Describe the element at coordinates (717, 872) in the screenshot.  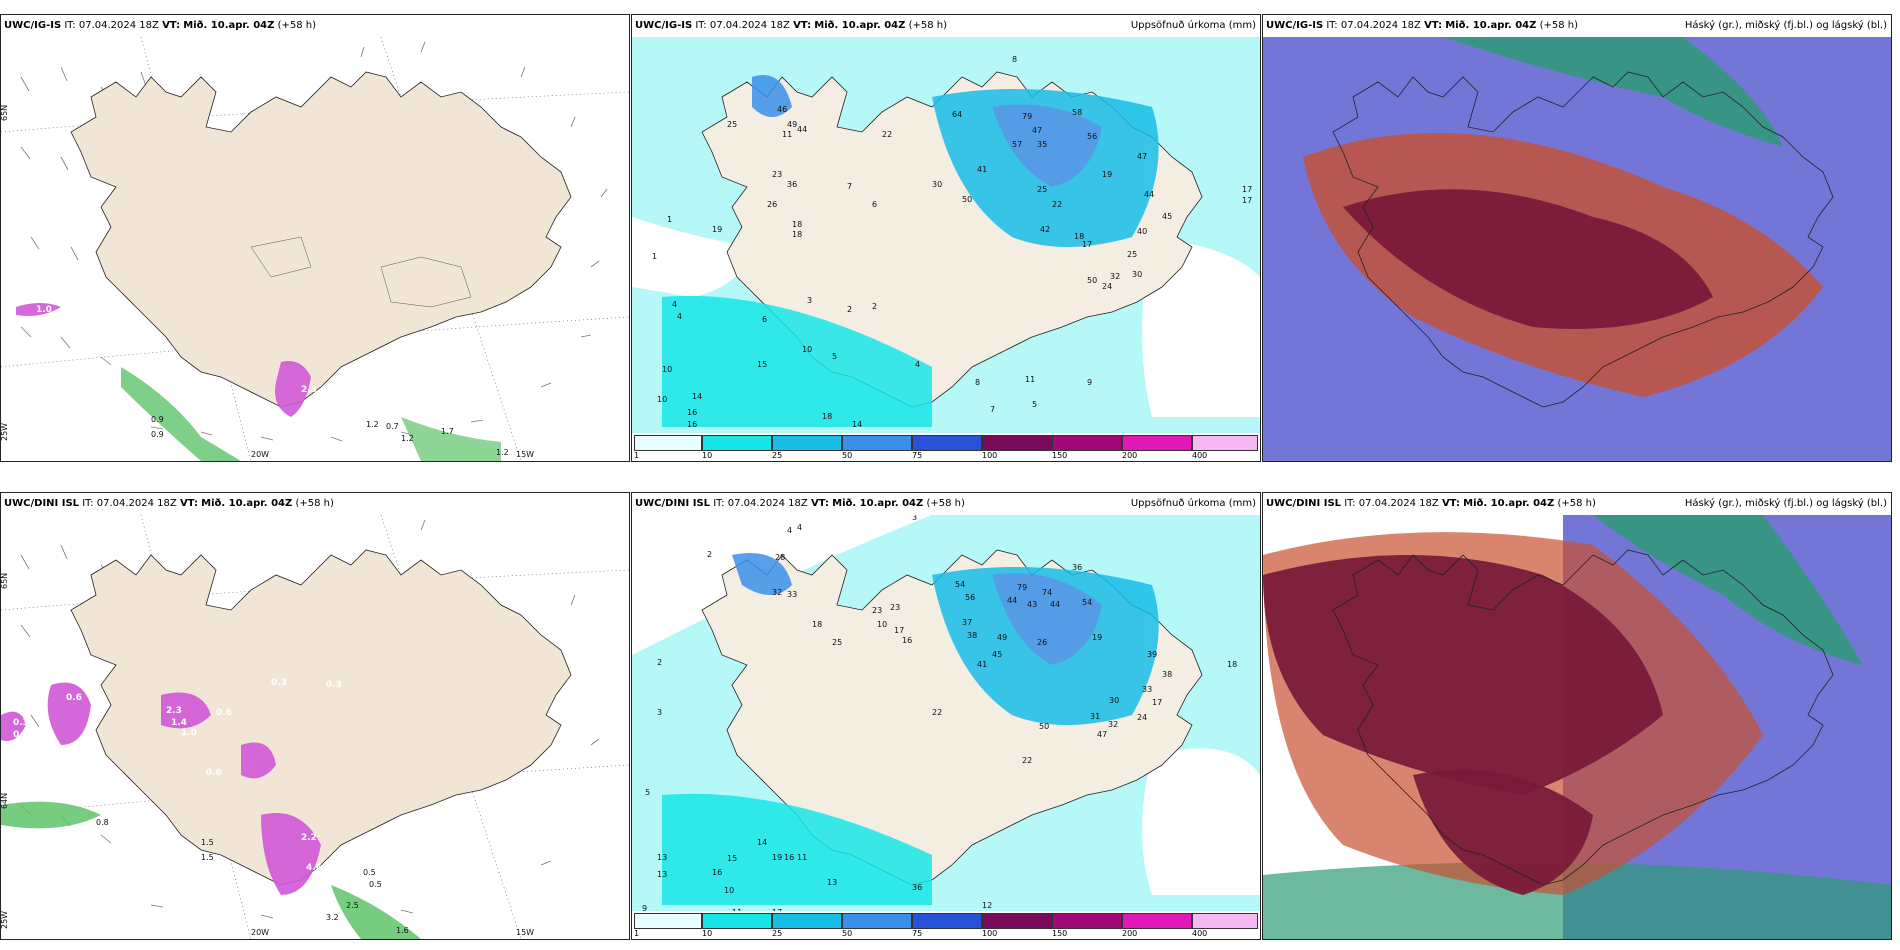
I see `precip-value: 16` at that location.